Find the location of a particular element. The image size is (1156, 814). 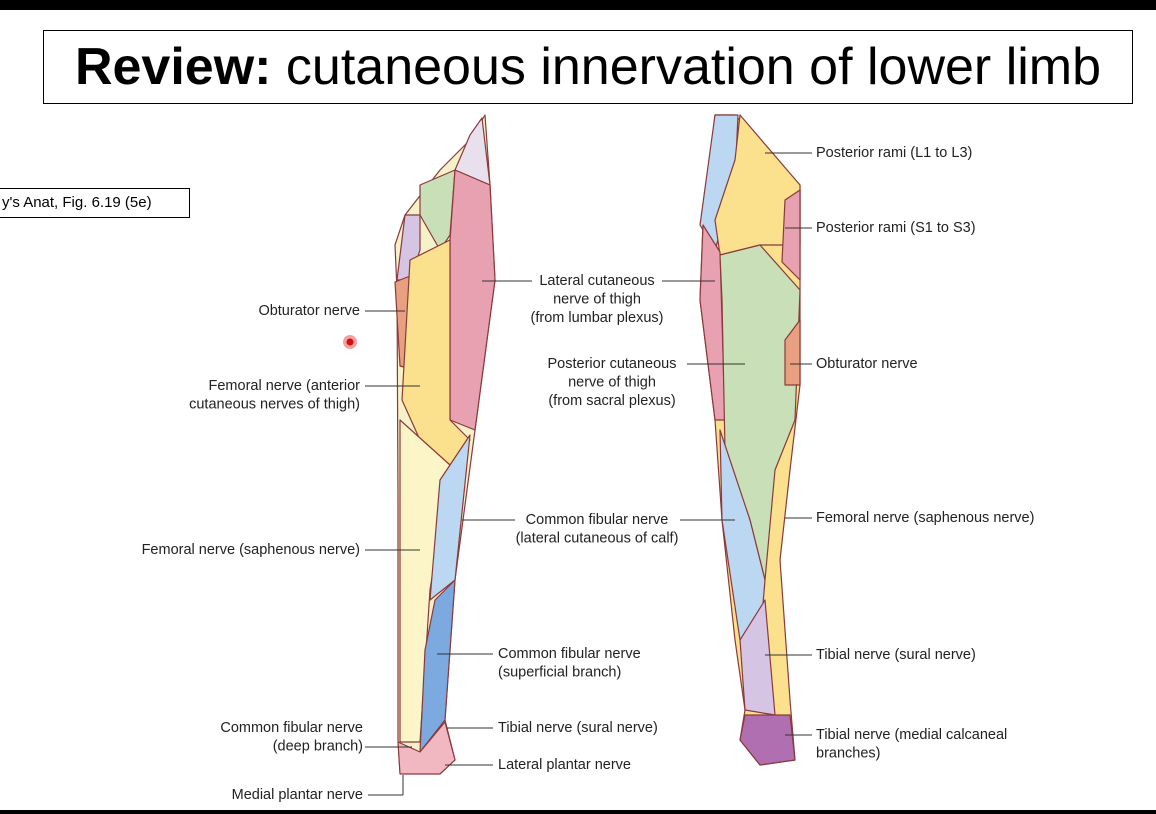

citation: y's Anat, Fig. 6.19 (5e) is located at coordinates (95, 203).